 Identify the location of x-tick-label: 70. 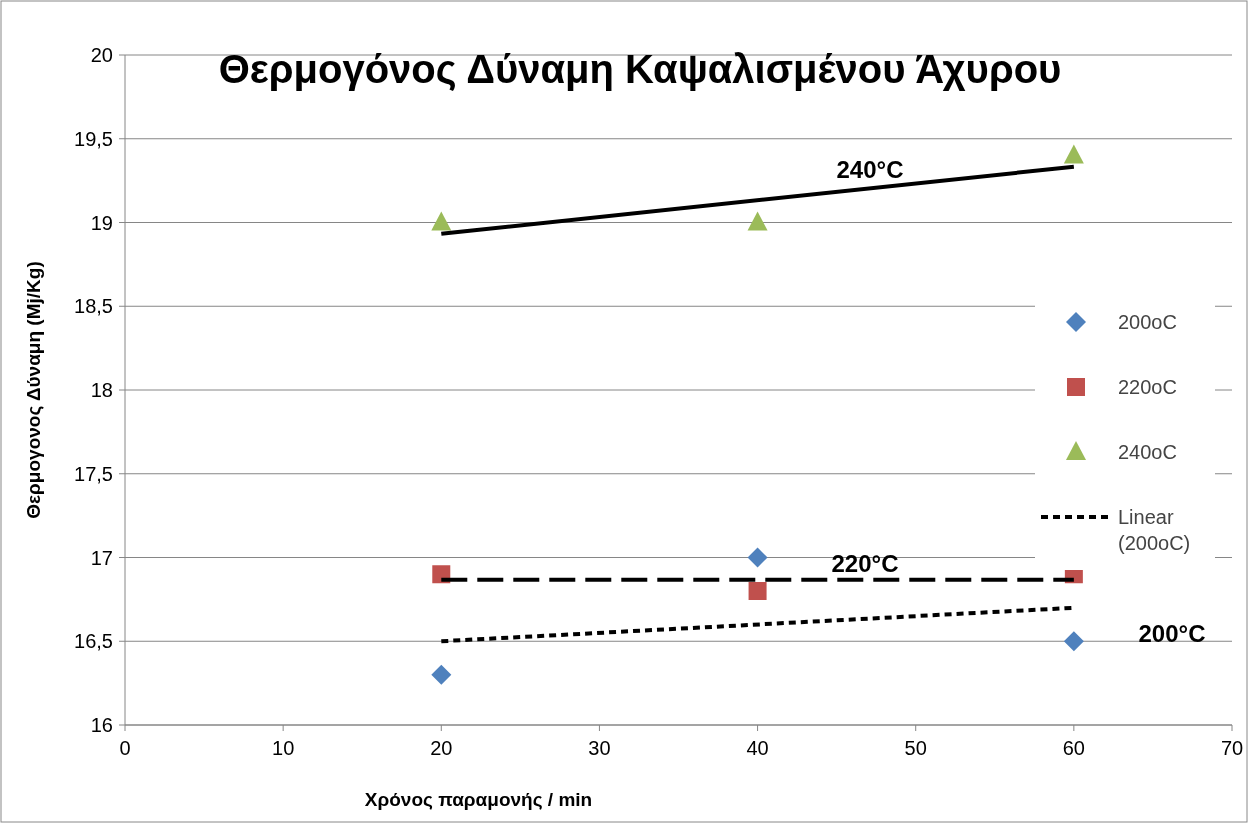
(1232, 748).